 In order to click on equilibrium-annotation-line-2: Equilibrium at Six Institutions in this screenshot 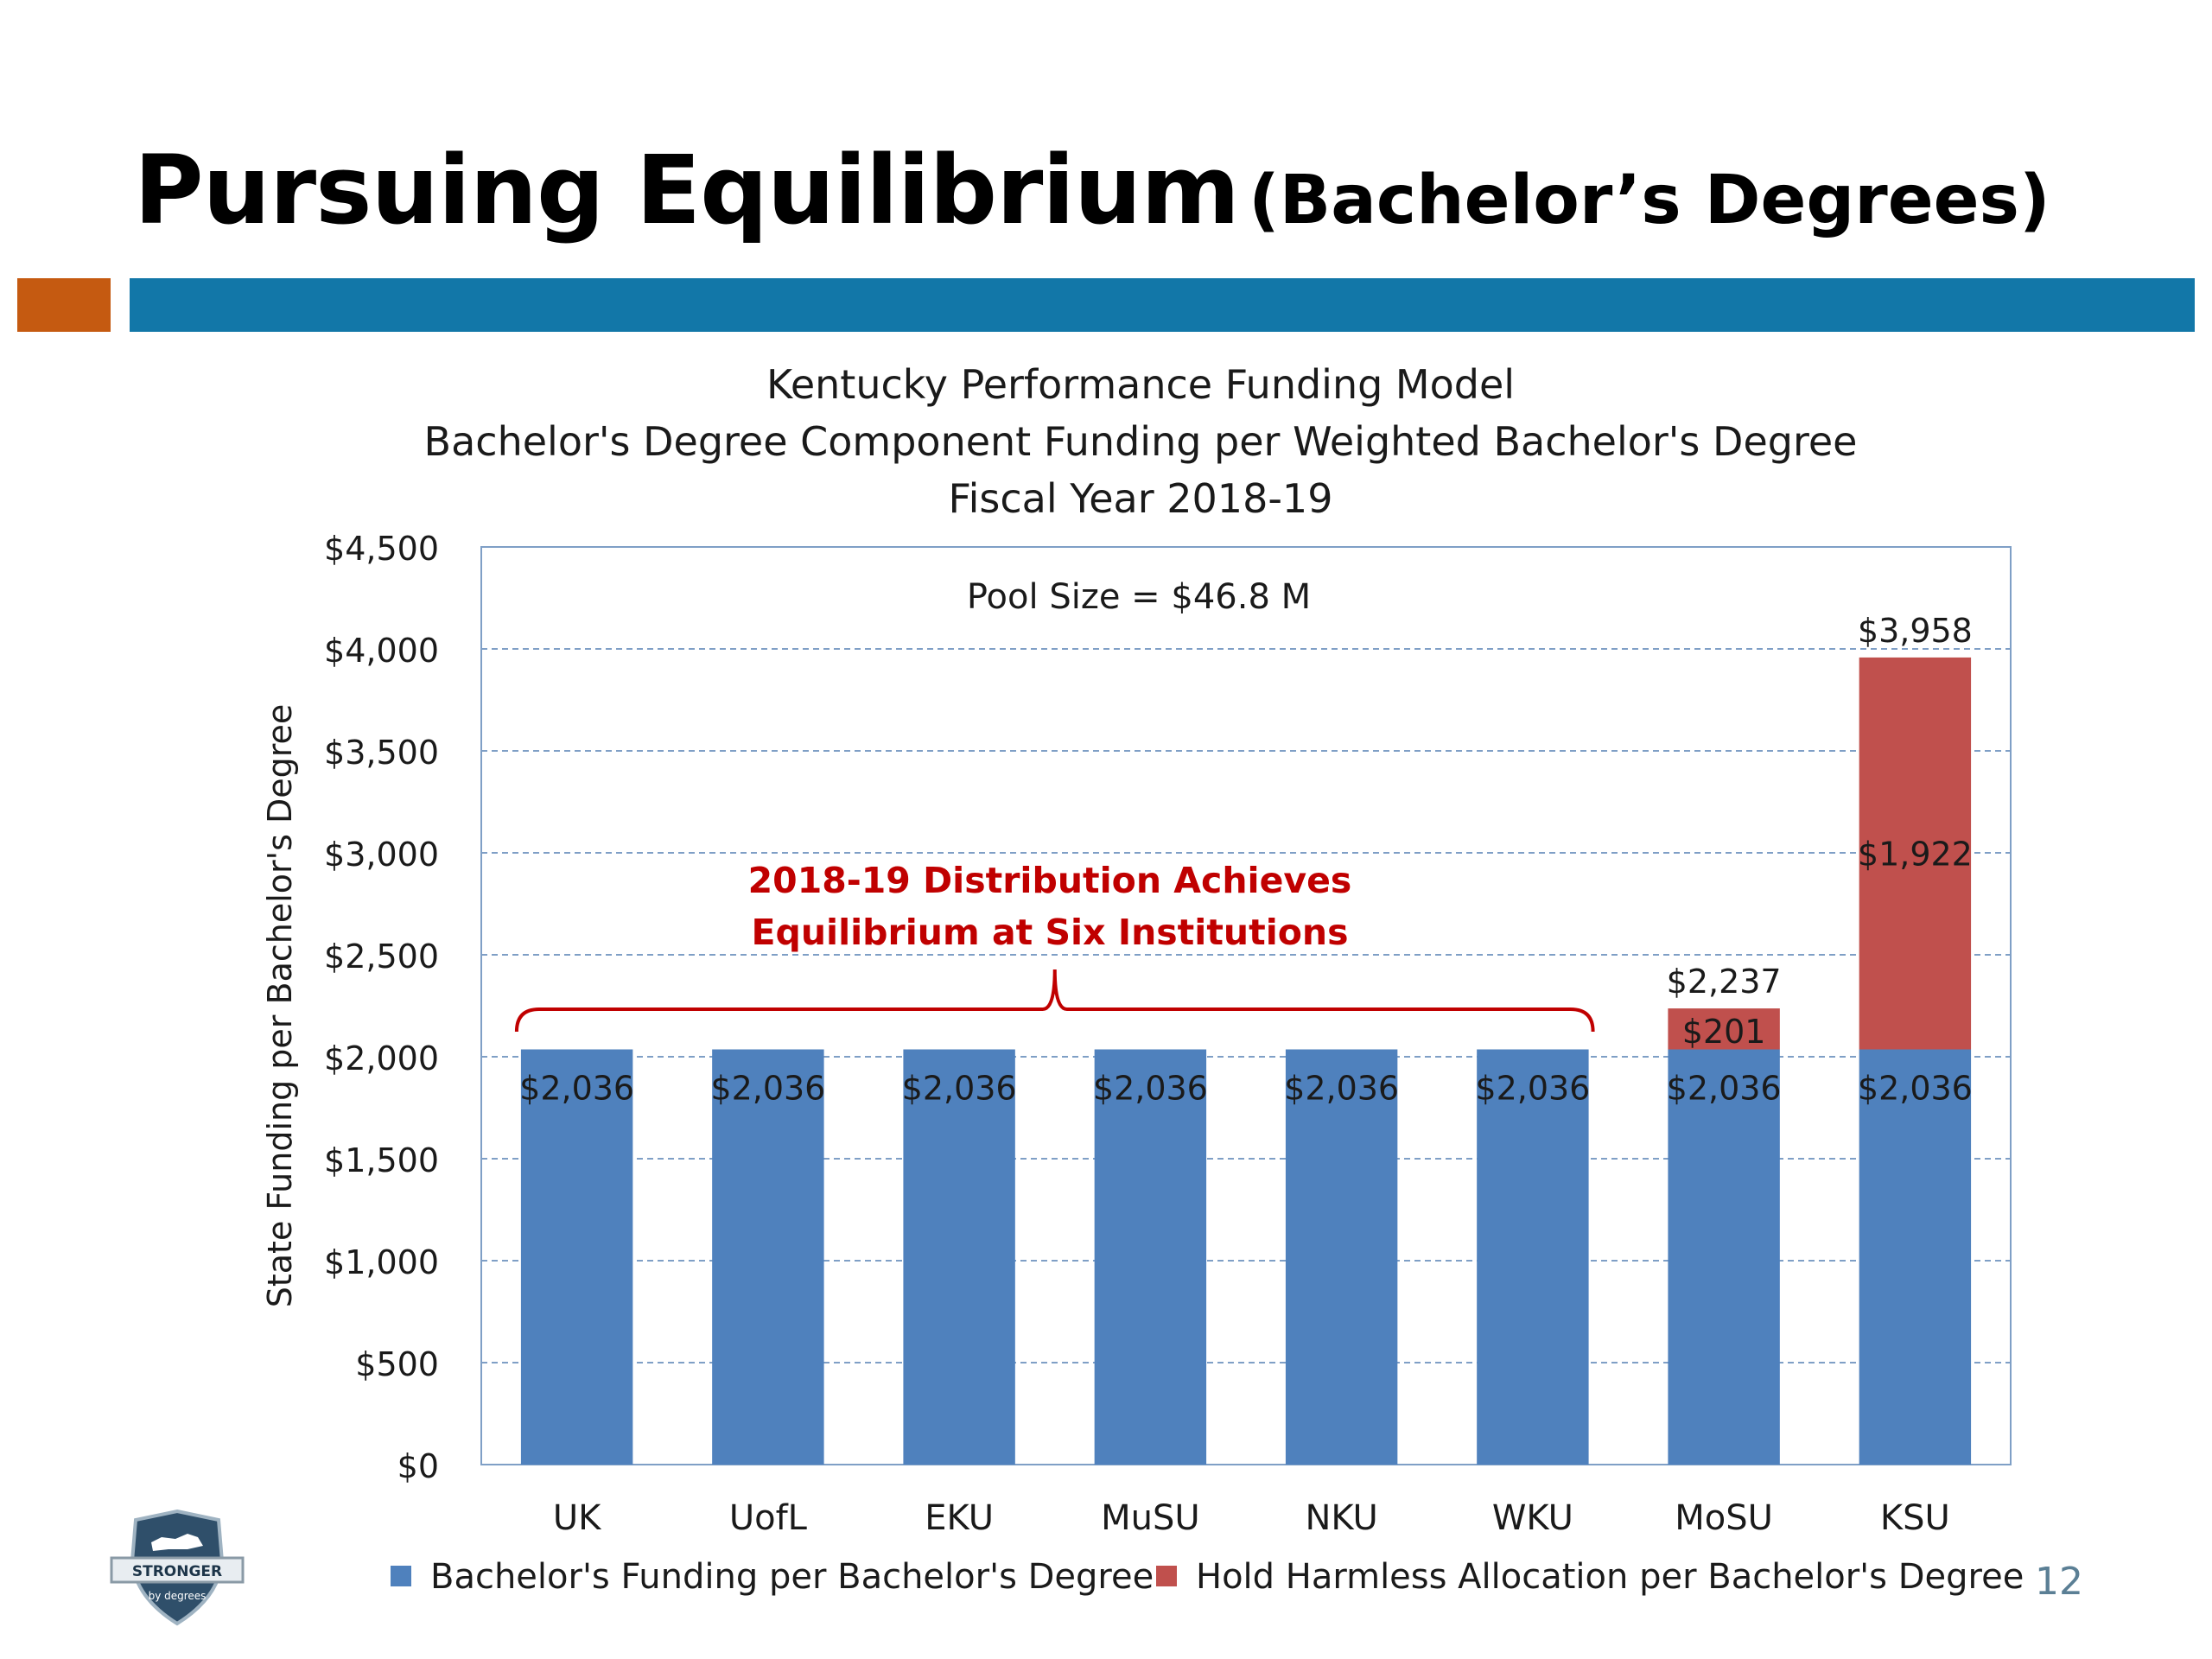, I will do `click(1049, 932)`.